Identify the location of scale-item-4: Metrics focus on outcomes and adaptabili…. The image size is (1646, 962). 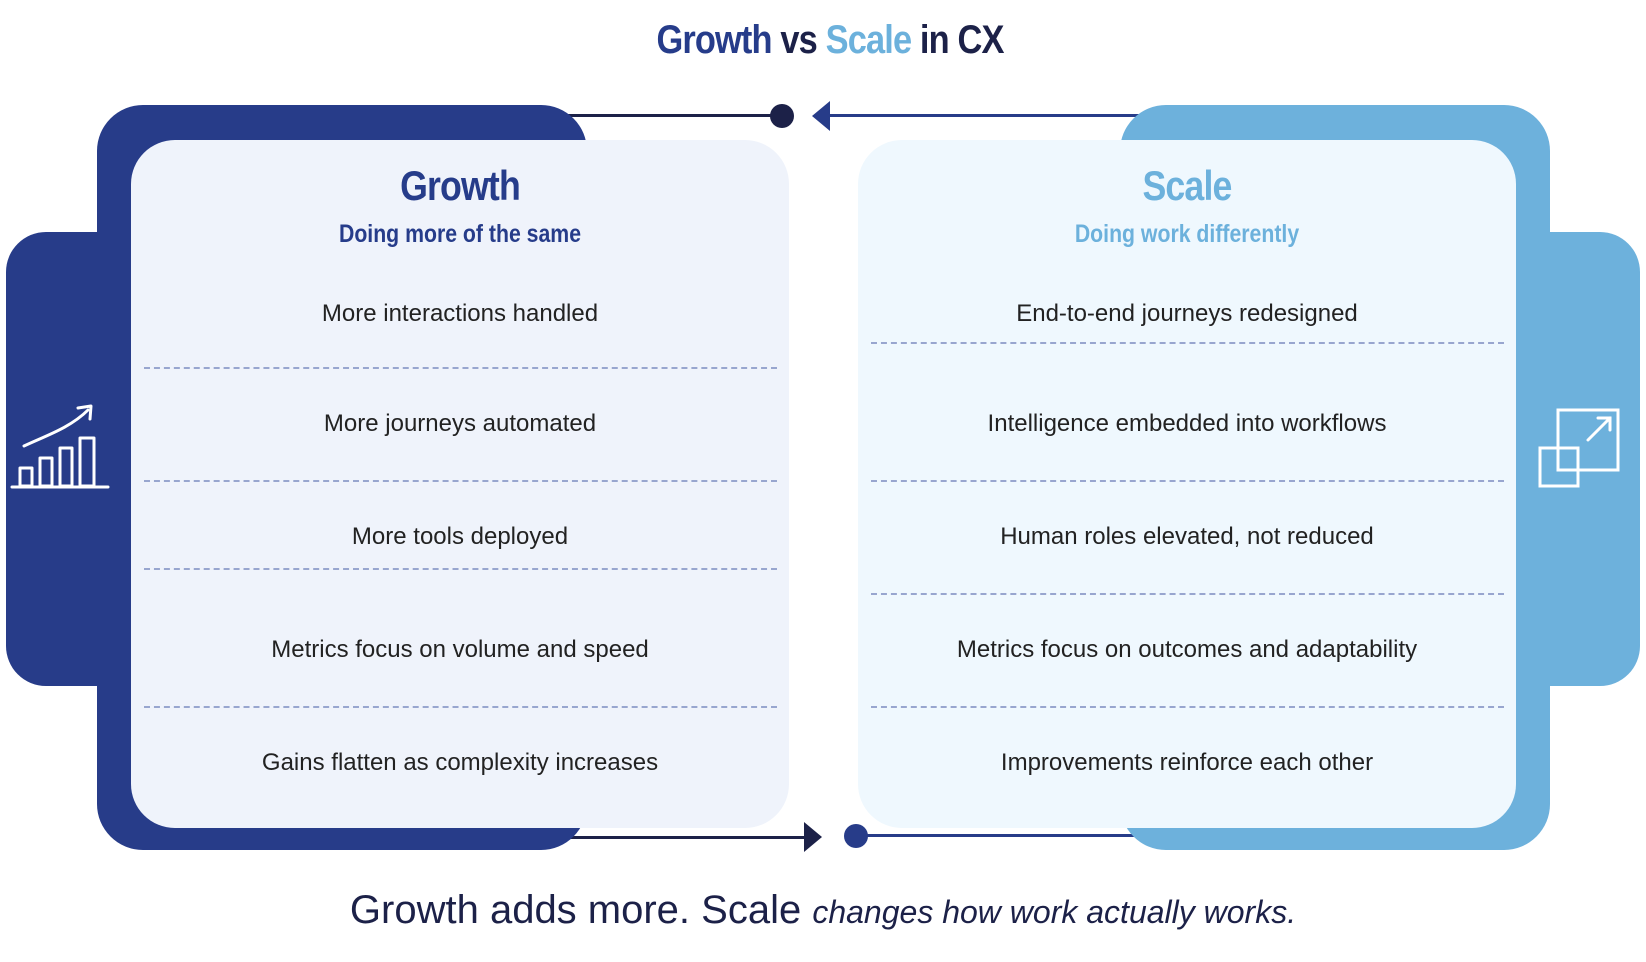
(1187, 649).